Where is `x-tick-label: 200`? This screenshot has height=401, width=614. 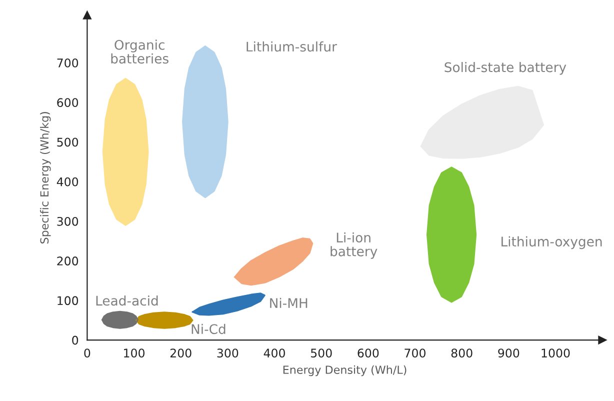 x-tick-label: 200 is located at coordinates (181, 353).